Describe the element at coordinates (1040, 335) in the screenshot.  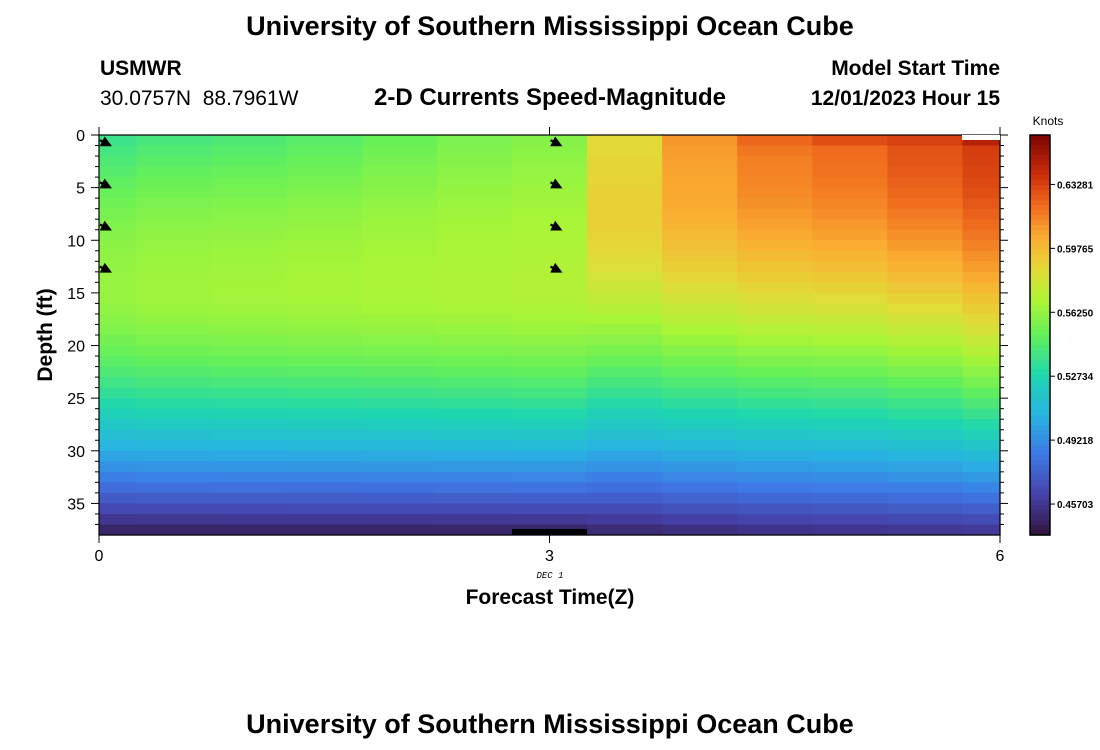
I see `colorbar-frame` at that location.